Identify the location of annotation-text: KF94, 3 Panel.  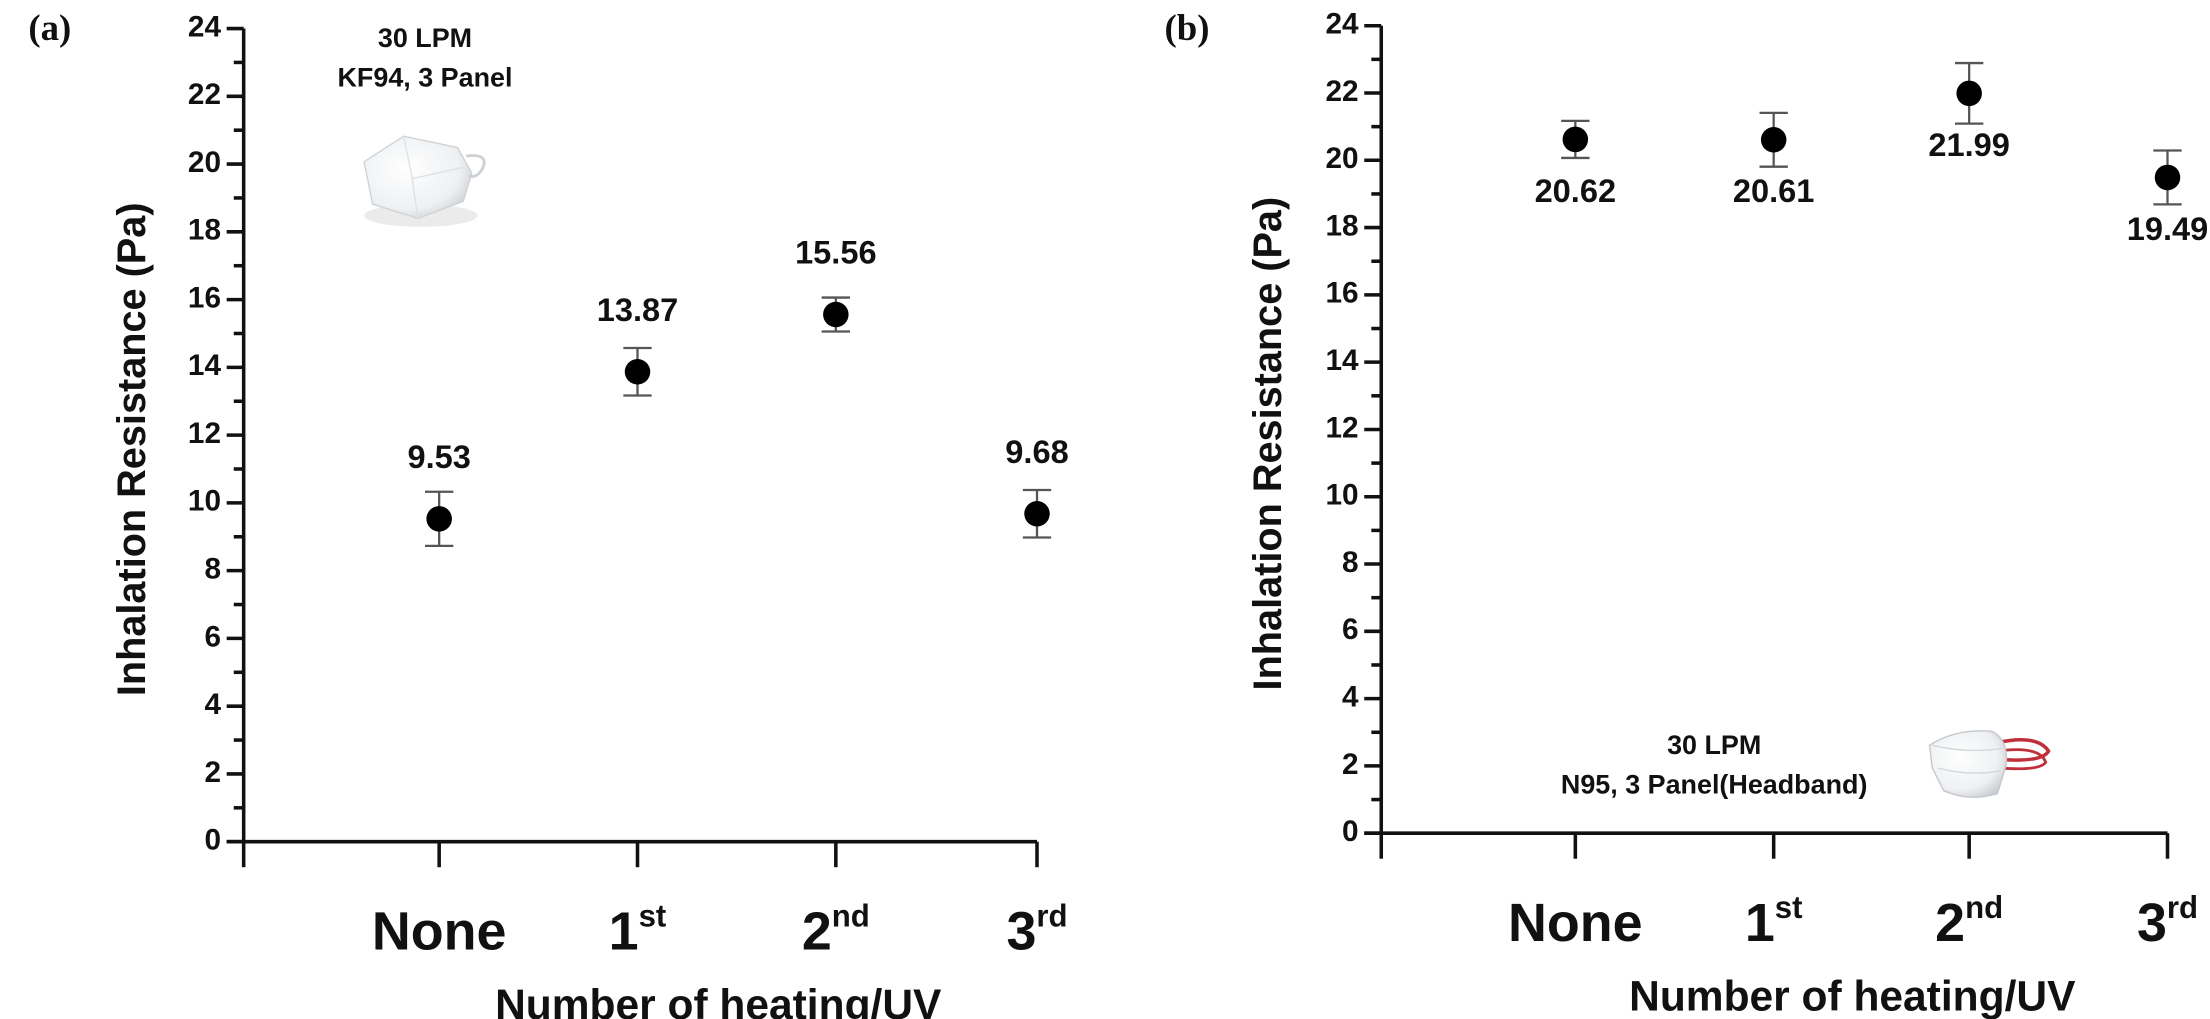
(425, 78).